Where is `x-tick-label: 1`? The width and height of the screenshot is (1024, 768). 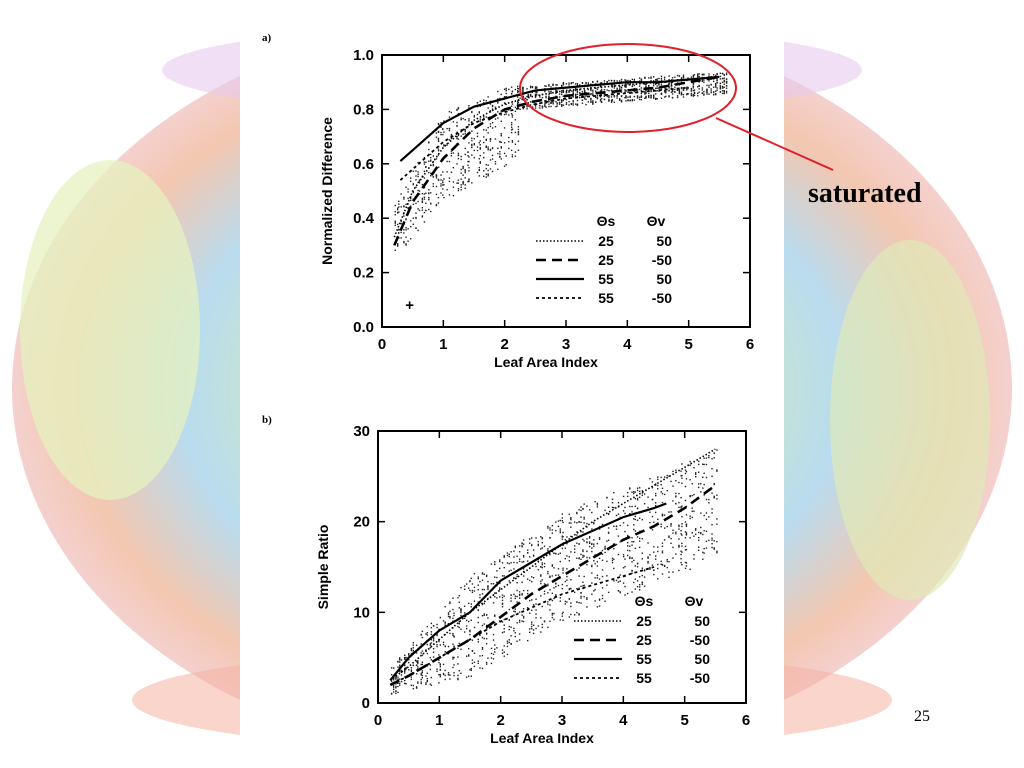 x-tick-label: 1 is located at coordinates (439, 720).